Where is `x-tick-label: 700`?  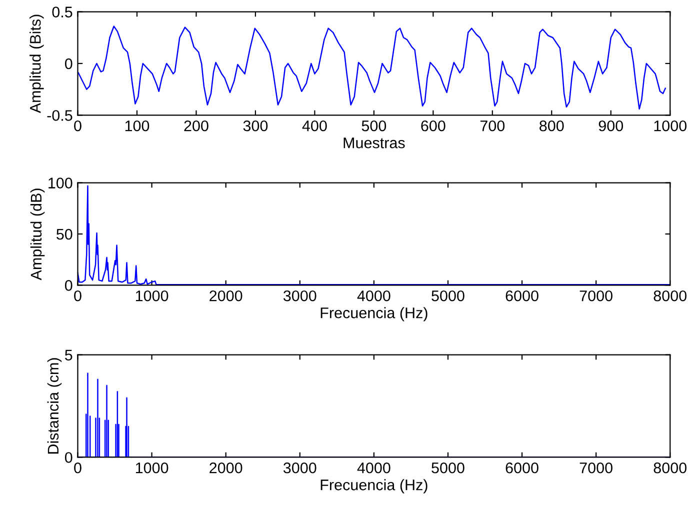 x-tick-label: 700 is located at coordinates (492, 126).